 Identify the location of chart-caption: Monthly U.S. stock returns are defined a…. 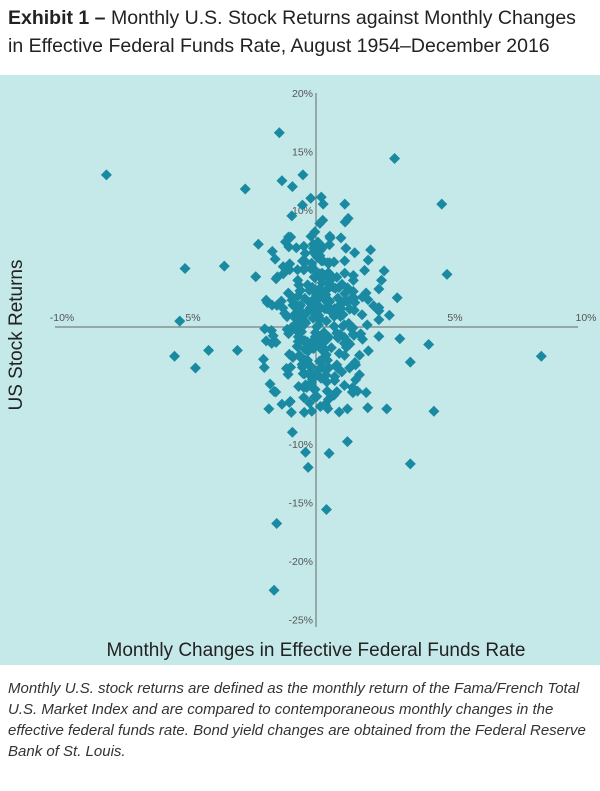
(297, 720).